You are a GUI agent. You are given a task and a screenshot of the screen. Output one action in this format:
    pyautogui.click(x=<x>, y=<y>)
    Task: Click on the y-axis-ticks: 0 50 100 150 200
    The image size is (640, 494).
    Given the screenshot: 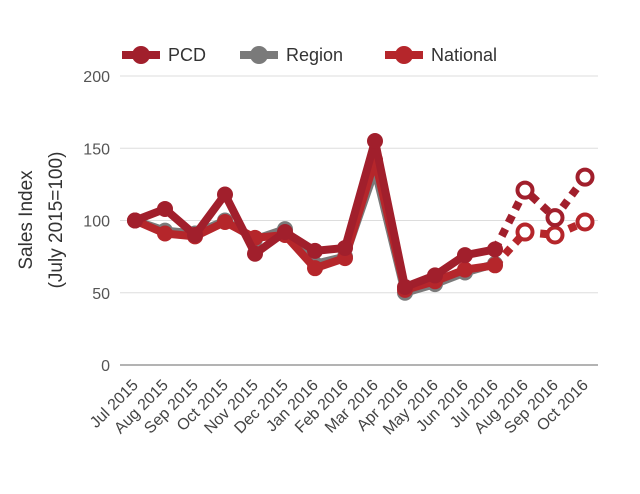 What is the action you would take?
    pyautogui.click(x=96, y=222)
    